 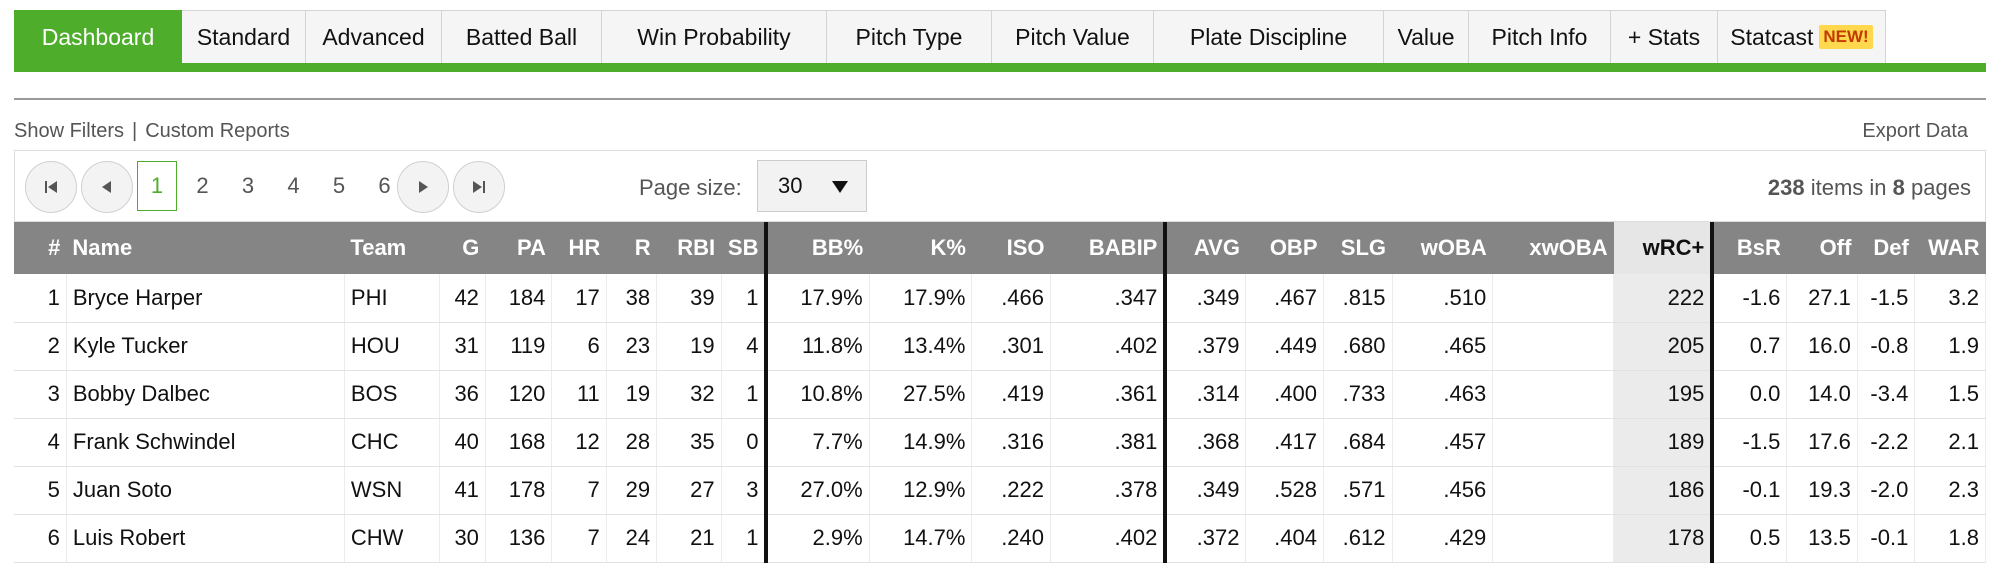 I want to click on column-header-obp: OBP, so click(x=1284, y=248).